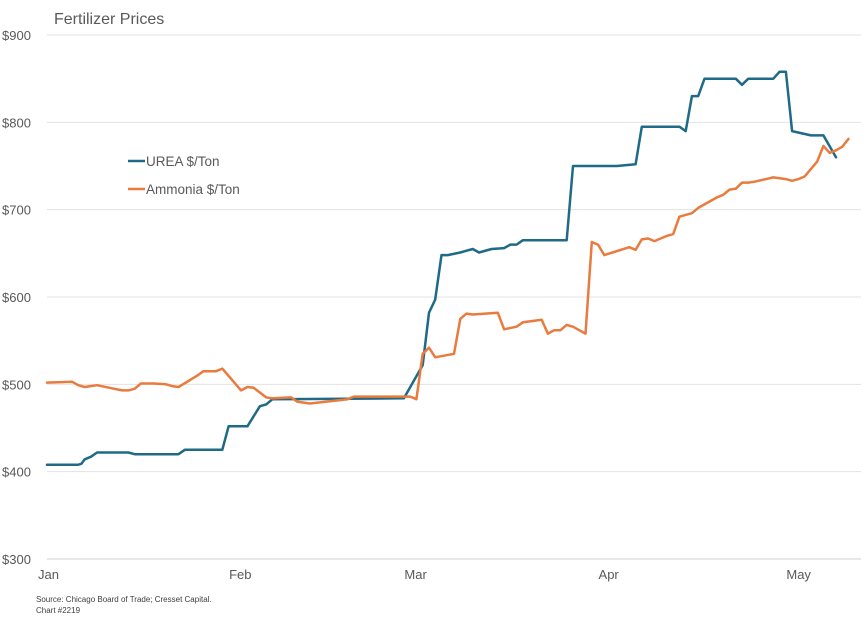 This screenshot has height=630, width=867. What do you see at coordinates (798, 574) in the screenshot?
I see `x-tick-label: May` at bounding box center [798, 574].